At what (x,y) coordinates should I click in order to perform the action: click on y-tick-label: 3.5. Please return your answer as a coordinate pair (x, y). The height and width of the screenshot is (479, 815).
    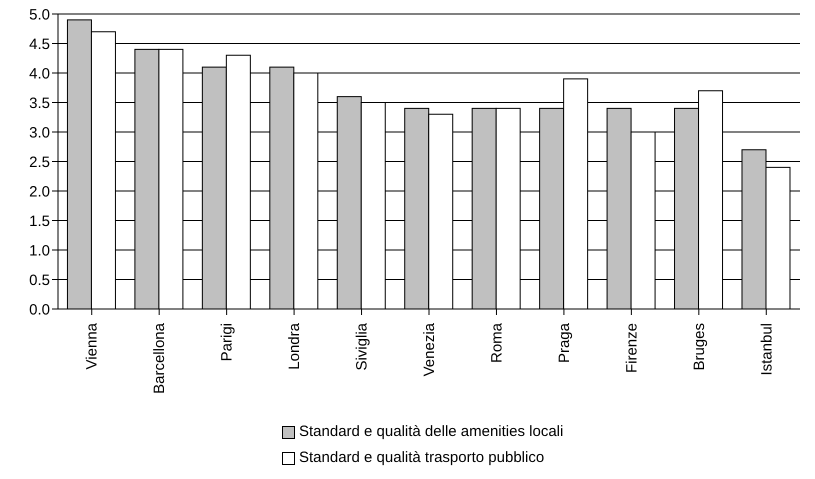
    Looking at the image, I should click on (39, 103).